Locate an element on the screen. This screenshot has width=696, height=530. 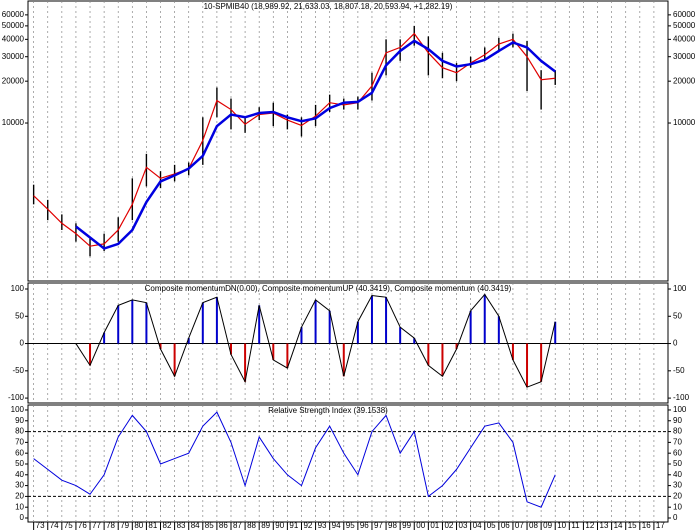
x-tick-label: 91 is located at coordinates (293, 525).